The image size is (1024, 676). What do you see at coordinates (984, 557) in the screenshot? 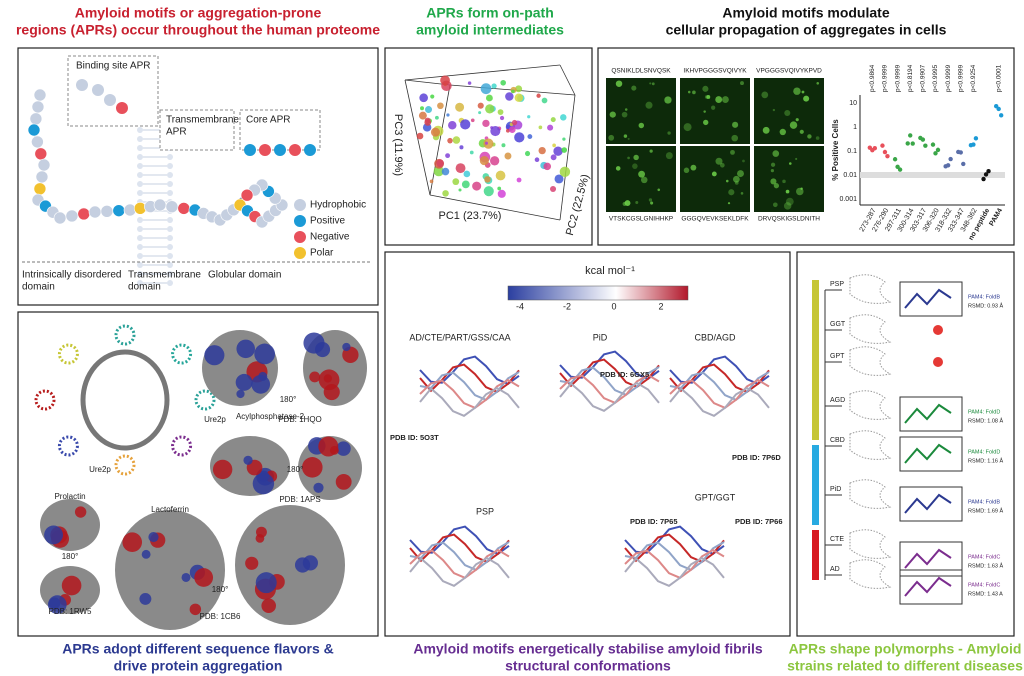
I see `fit-label: PAM4: FoldC` at bounding box center [984, 557].